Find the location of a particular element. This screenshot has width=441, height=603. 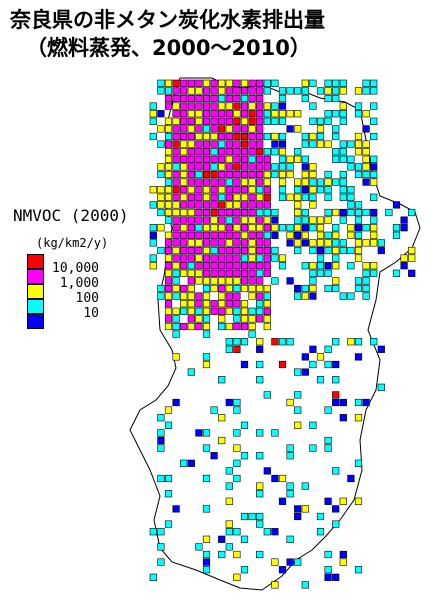

legend-unit: (kg/km2/y) is located at coordinates (72, 243).